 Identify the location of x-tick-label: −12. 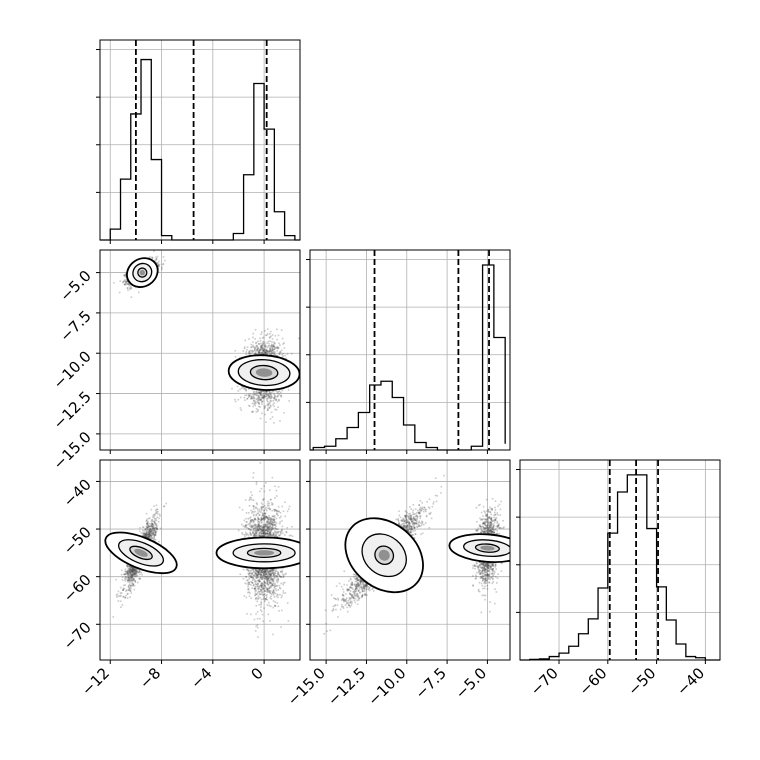
(95, 681).